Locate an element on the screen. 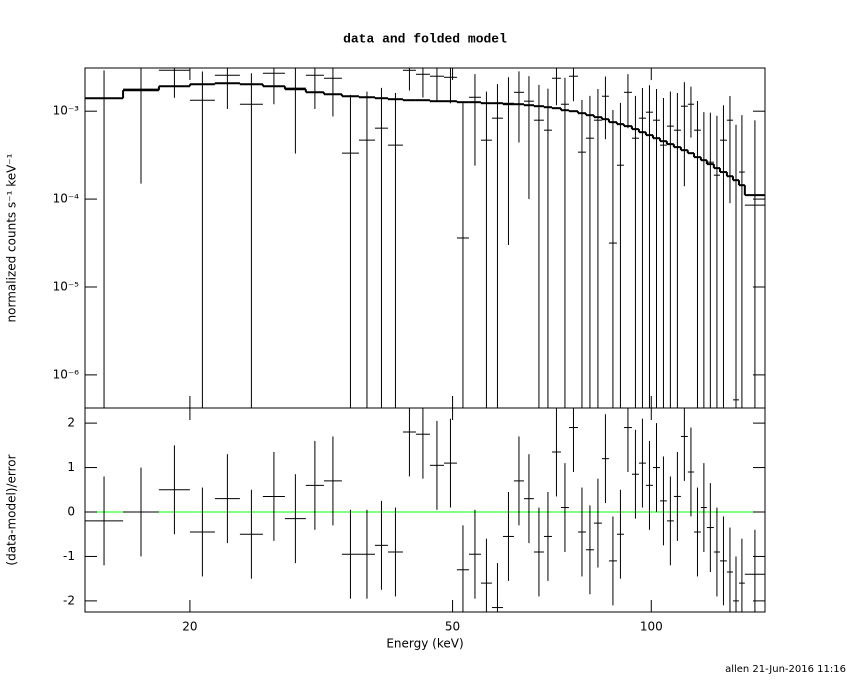 This screenshot has height=680, width=850. y-tick-label: 2 is located at coordinates (71, 423).